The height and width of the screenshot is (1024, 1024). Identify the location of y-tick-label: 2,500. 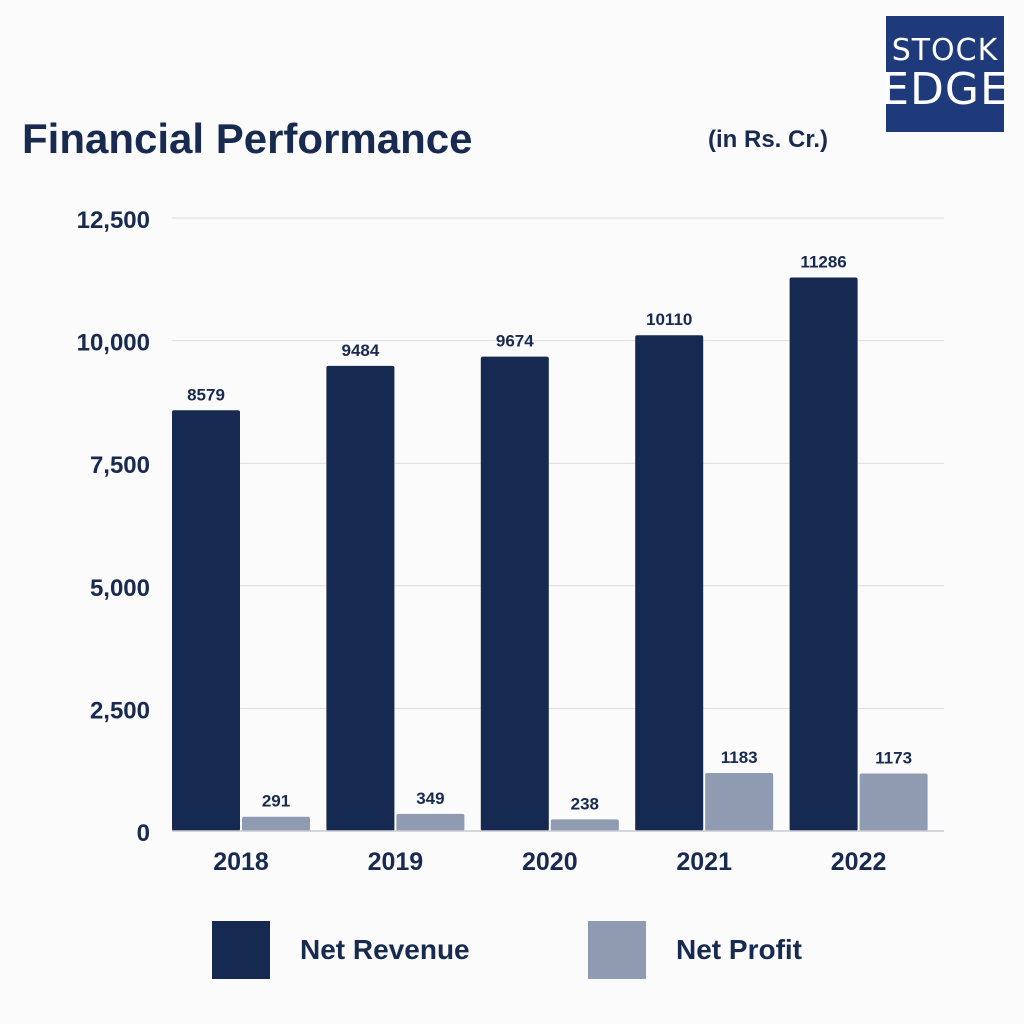
(120, 710).